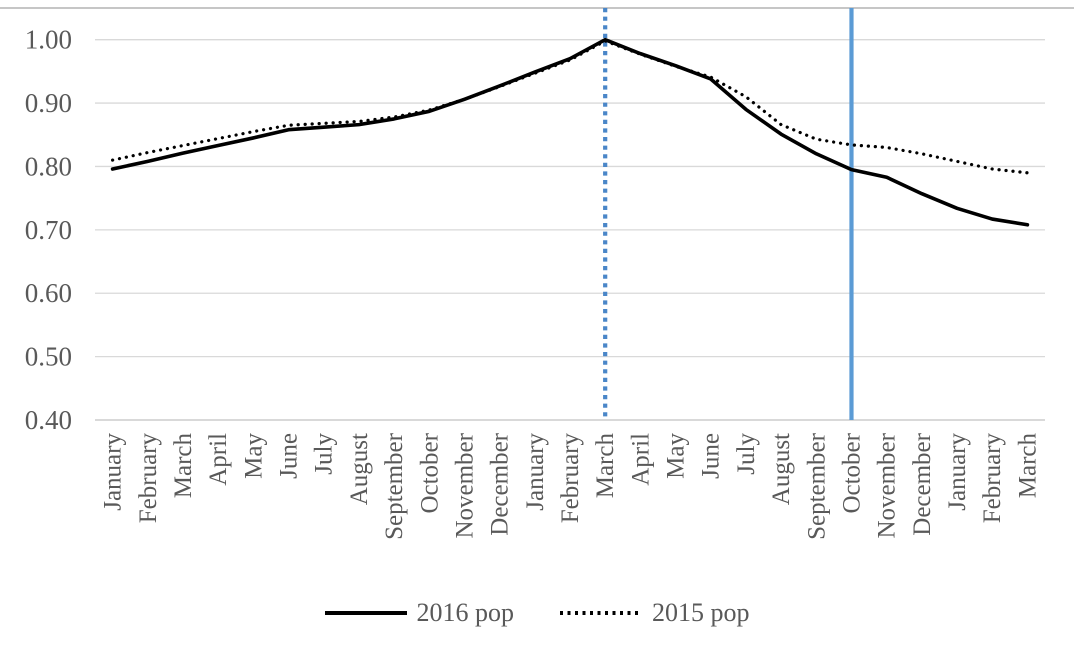  Describe the element at coordinates (48, 420) in the screenshot. I see `y-axis-tick-label: 0.40` at that location.